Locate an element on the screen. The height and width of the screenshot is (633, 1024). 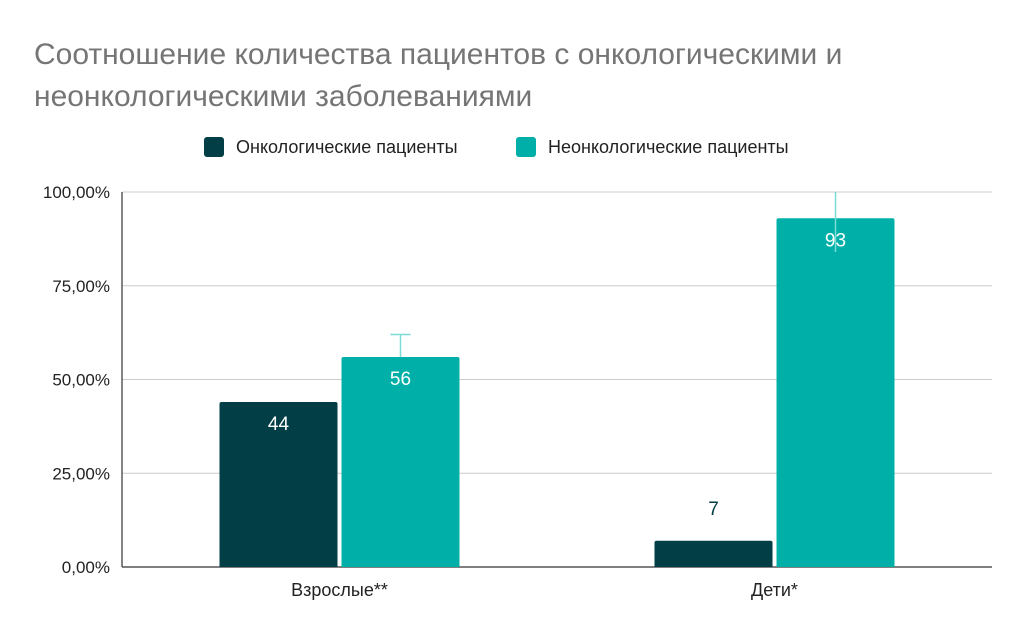
y-tick-label: 100,00% is located at coordinates (76, 192).